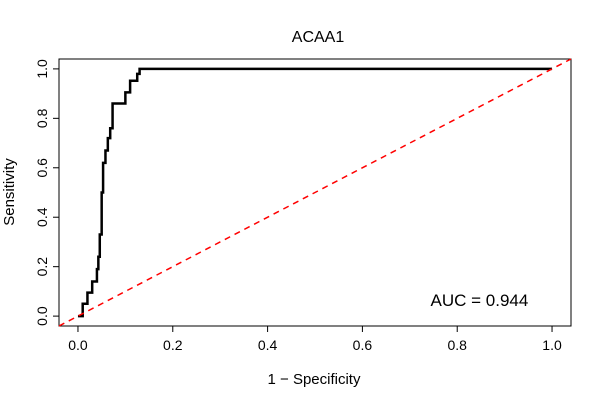  Describe the element at coordinates (42, 316) in the screenshot. I see `y-tick-label: 0.0` at that location.